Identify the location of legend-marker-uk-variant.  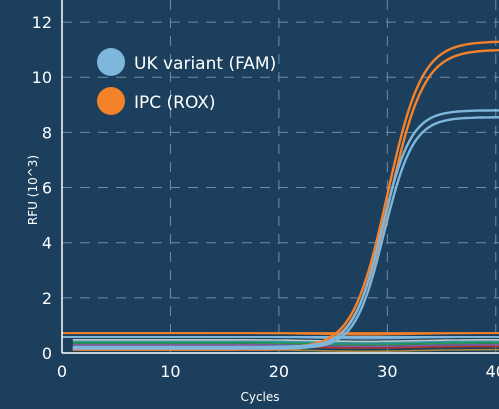
(111, 62).